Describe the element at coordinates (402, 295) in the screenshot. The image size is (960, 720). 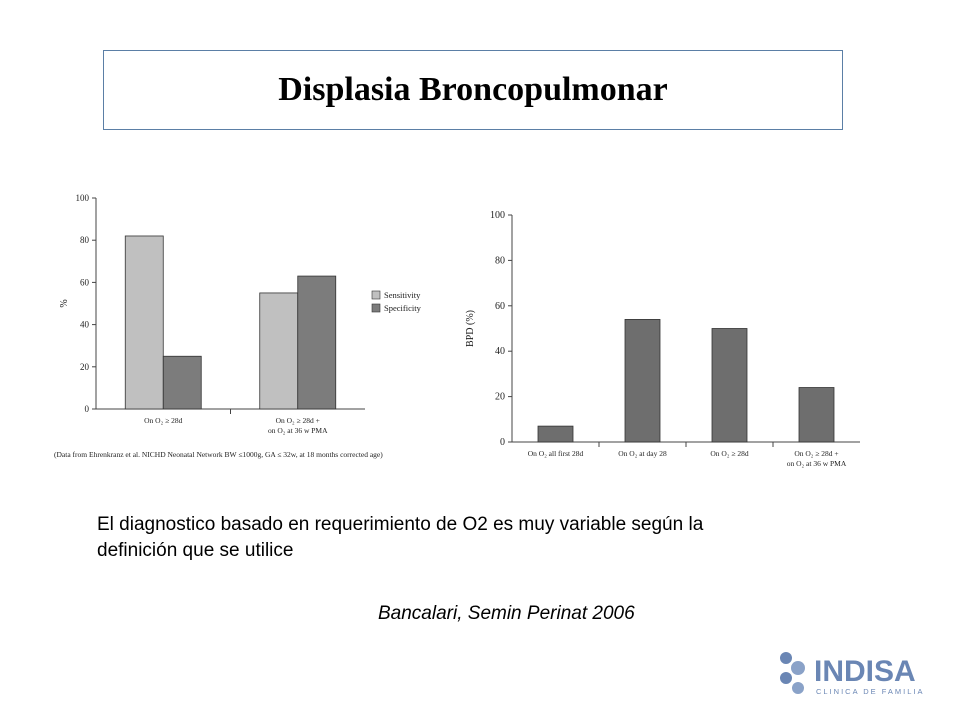
I see `legend-label: Sensitivity` at that location.